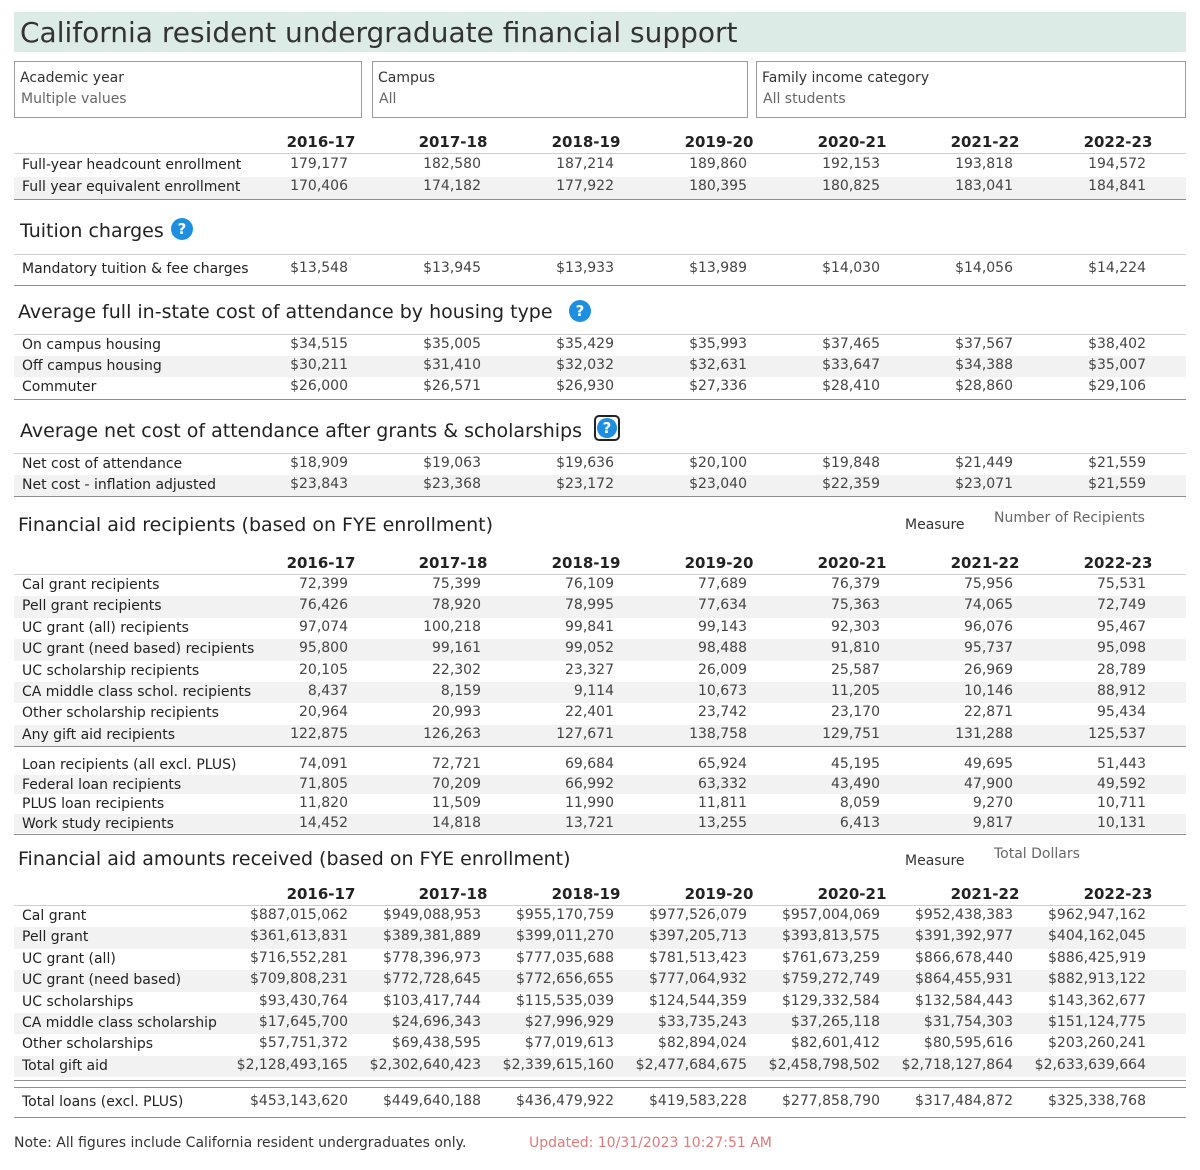  What do you see at coordinates (852, 563) in the screenshot?
I see `year-header: 2020-21` at bounding box center [852, 563].